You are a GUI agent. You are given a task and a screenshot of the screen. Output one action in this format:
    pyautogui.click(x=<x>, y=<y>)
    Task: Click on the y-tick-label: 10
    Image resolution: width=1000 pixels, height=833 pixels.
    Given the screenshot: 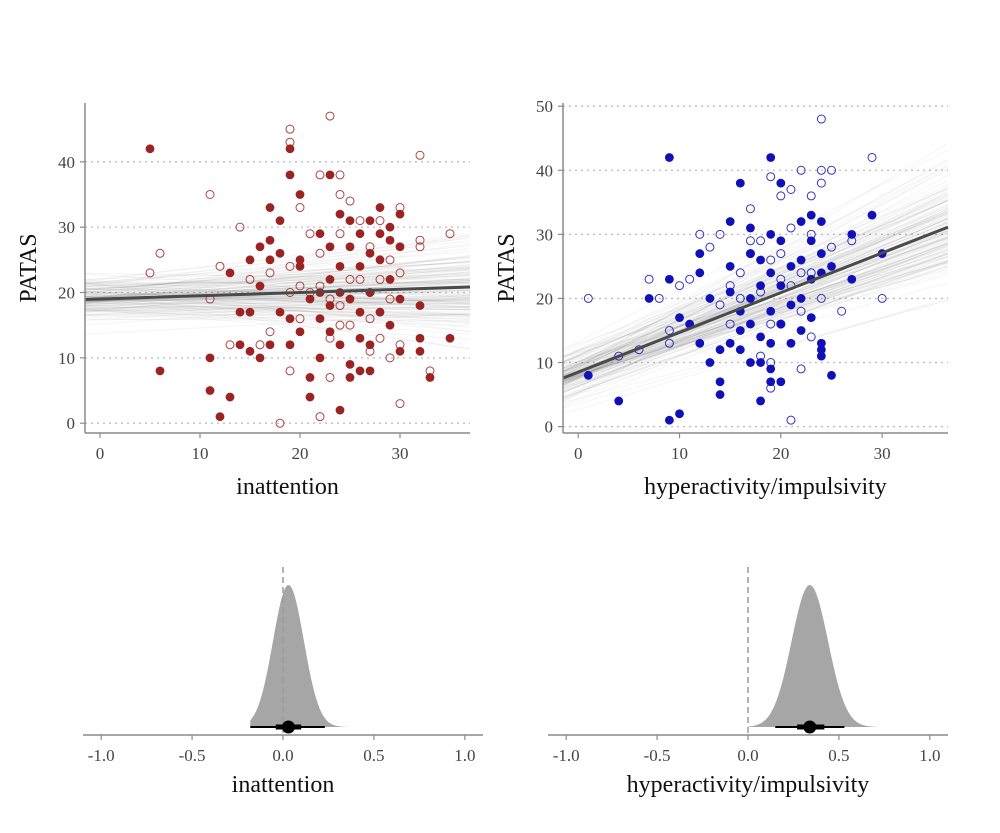 What is the action you would take?
    pyautogui.click(x=66, y=358)
    